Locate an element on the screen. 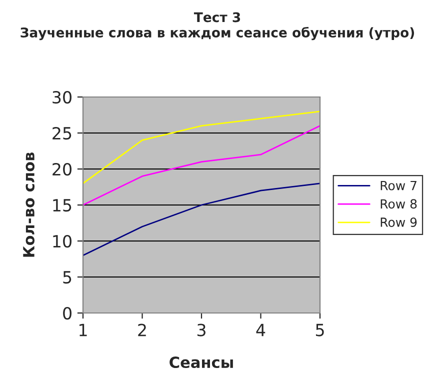  y-tick-label: 5 is located at coordinates (67, 277).